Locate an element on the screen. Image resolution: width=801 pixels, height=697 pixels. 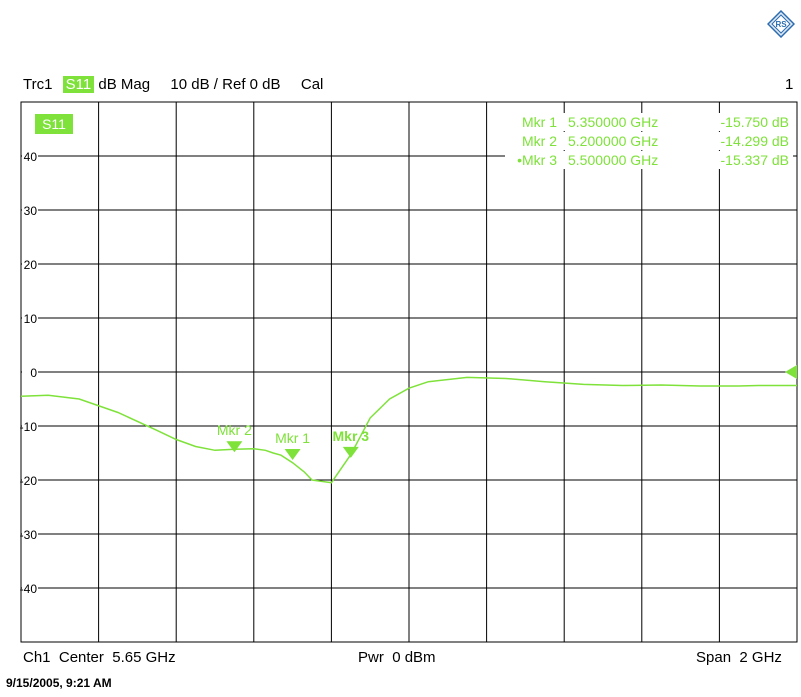
marker-tag: Mkr 2 is located at coordinates (234, 430).